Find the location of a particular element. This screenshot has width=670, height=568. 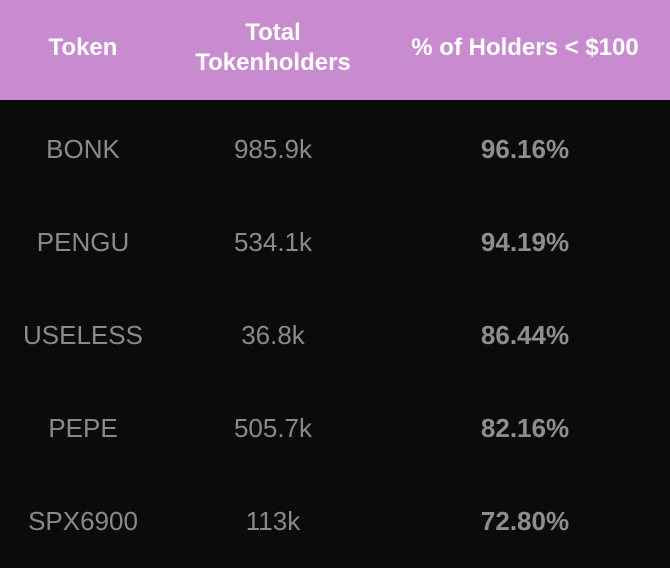

cell-token: PEPE is located at coordinates (83, 428).